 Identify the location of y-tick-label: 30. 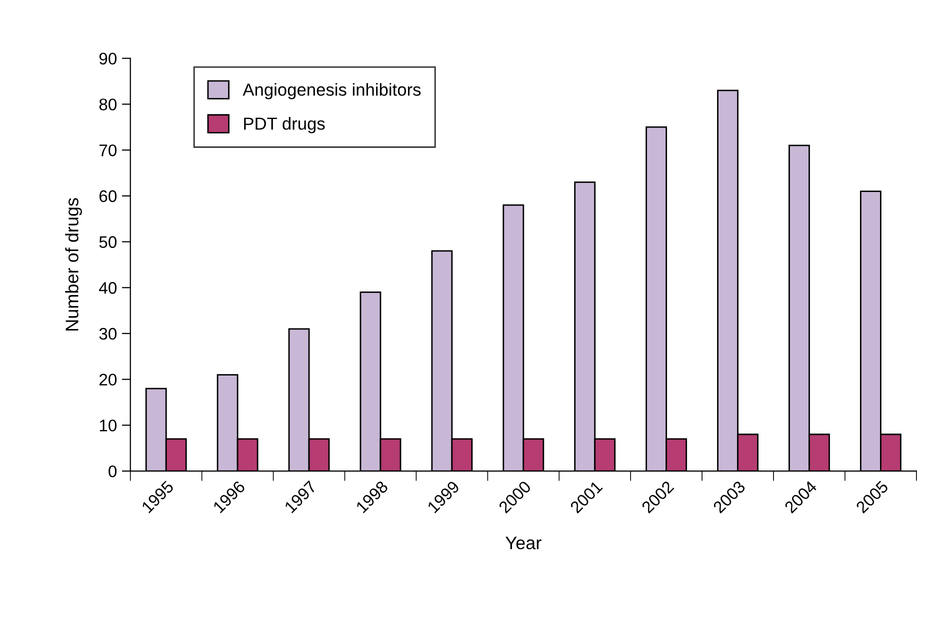
(108, 334).